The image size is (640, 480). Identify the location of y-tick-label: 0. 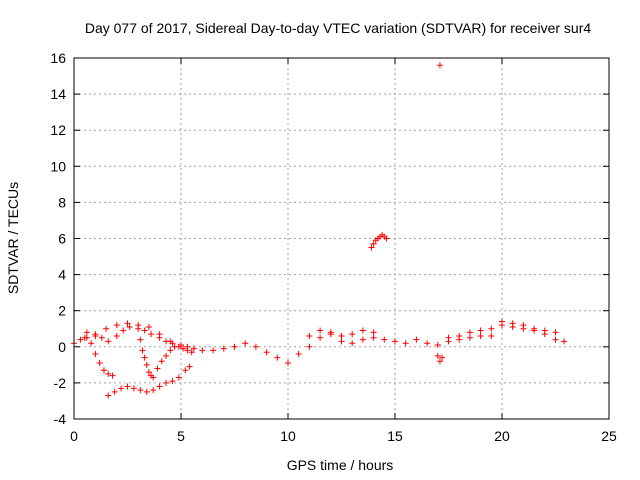
(62, 347).